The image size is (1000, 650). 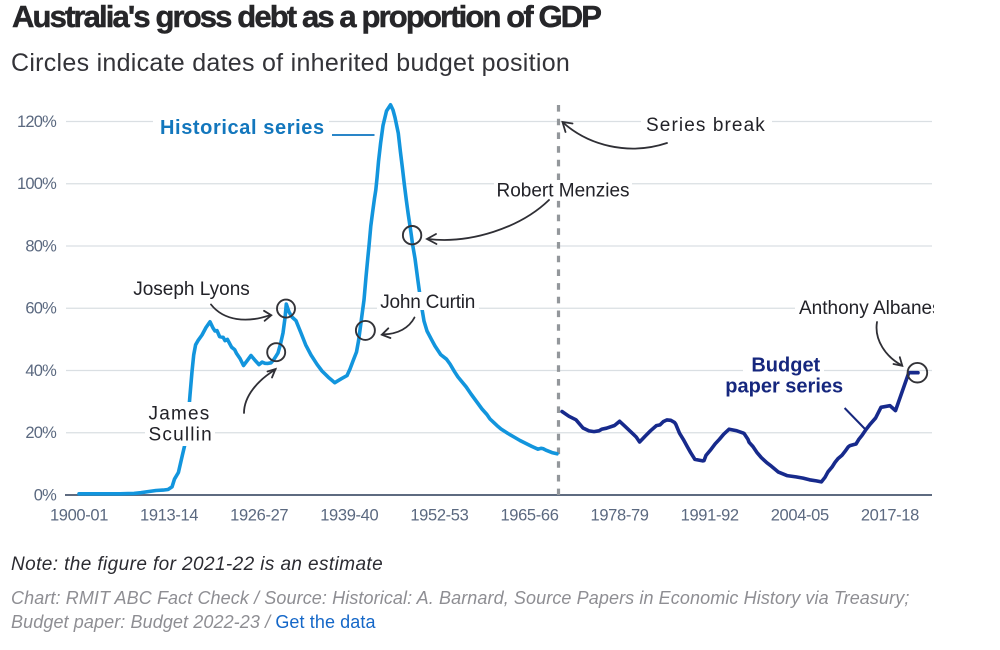 What do you see at coordinates (41, 371) in the screenshot?
I see `svg-text: 40%` at bounding box center [41, 371].